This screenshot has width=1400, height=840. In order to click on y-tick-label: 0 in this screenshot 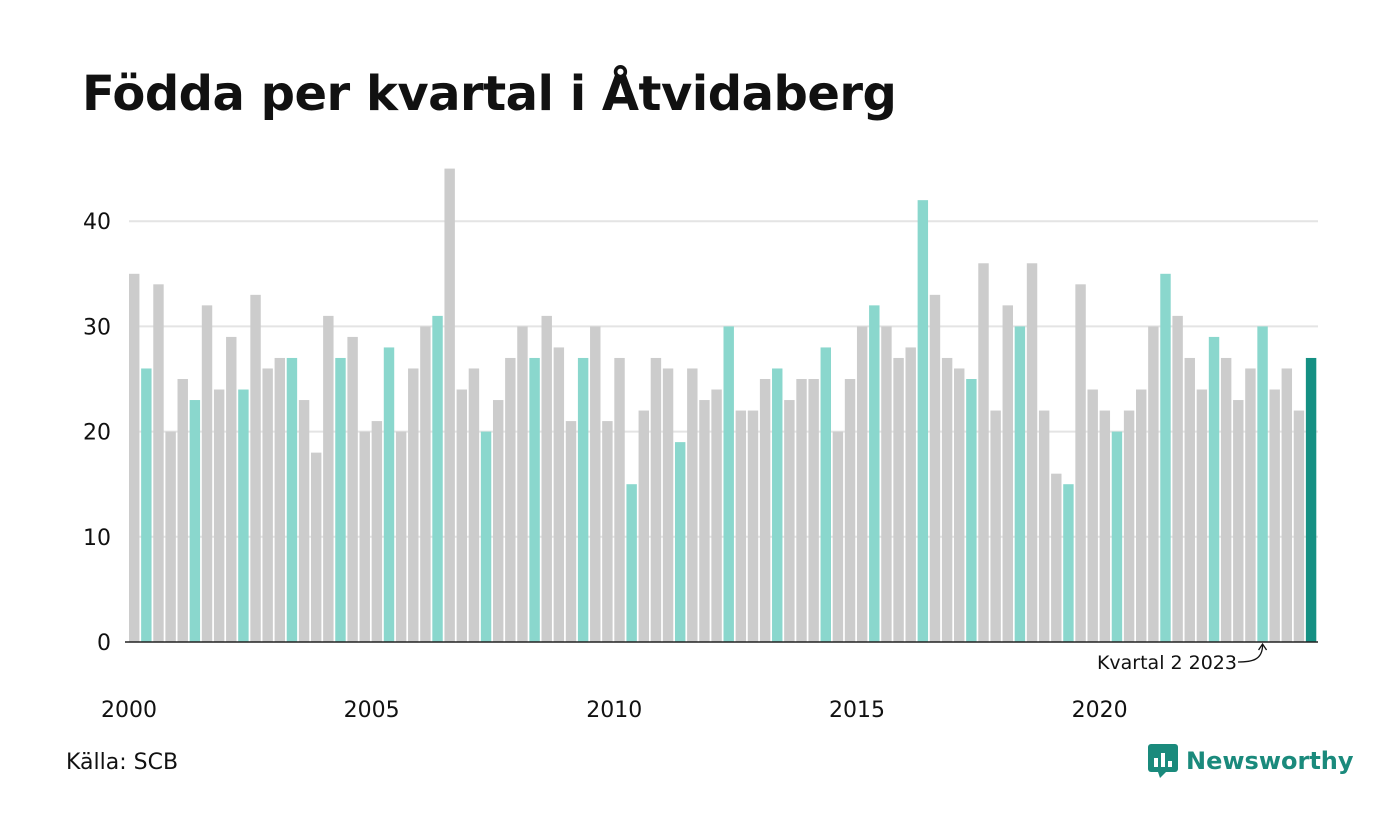, I will do `click(104, 643)`.